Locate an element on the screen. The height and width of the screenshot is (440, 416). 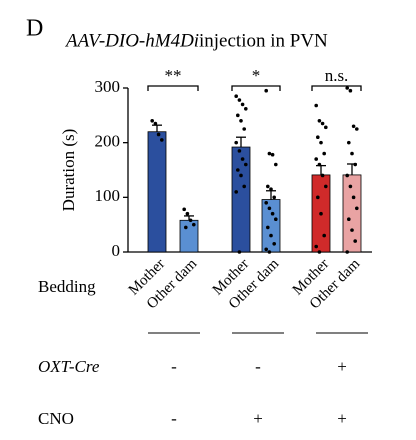
y-axis-label: Duration (s) is located at coordinates (68, 170).